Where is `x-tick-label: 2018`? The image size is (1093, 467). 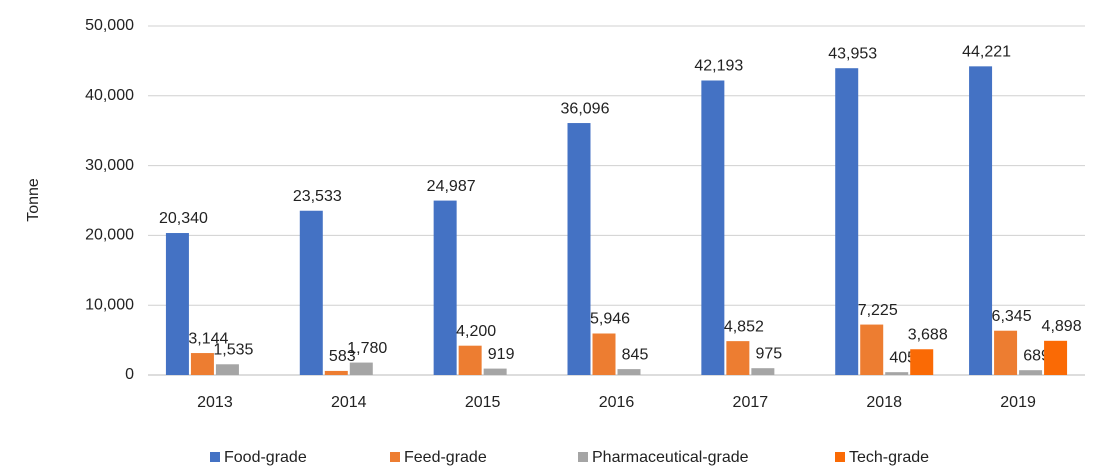
x-tick-label: 2018 is located at coordinates (884, 402).